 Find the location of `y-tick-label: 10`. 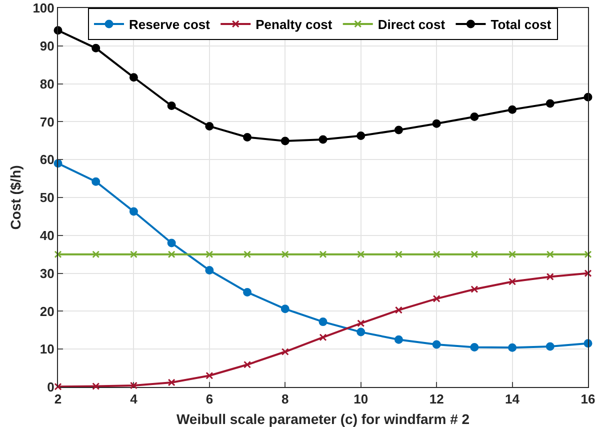

y-tick-label: 10 is located at coordinates (47, 349).